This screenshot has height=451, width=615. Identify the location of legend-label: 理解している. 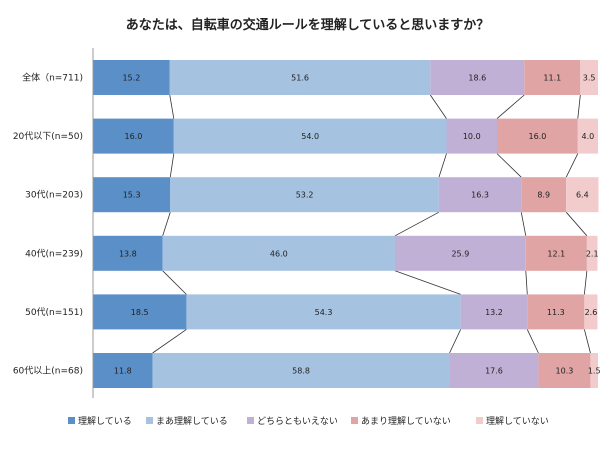
(105, 421).